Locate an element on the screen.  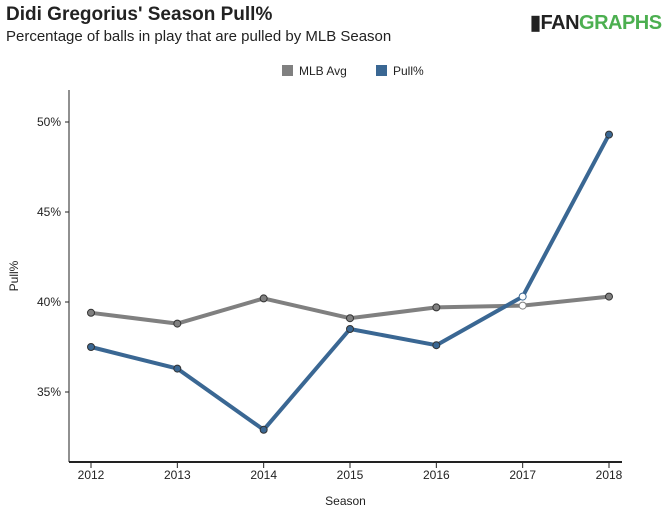
y-tick-label: 45% is located at coordinates (49, 212).